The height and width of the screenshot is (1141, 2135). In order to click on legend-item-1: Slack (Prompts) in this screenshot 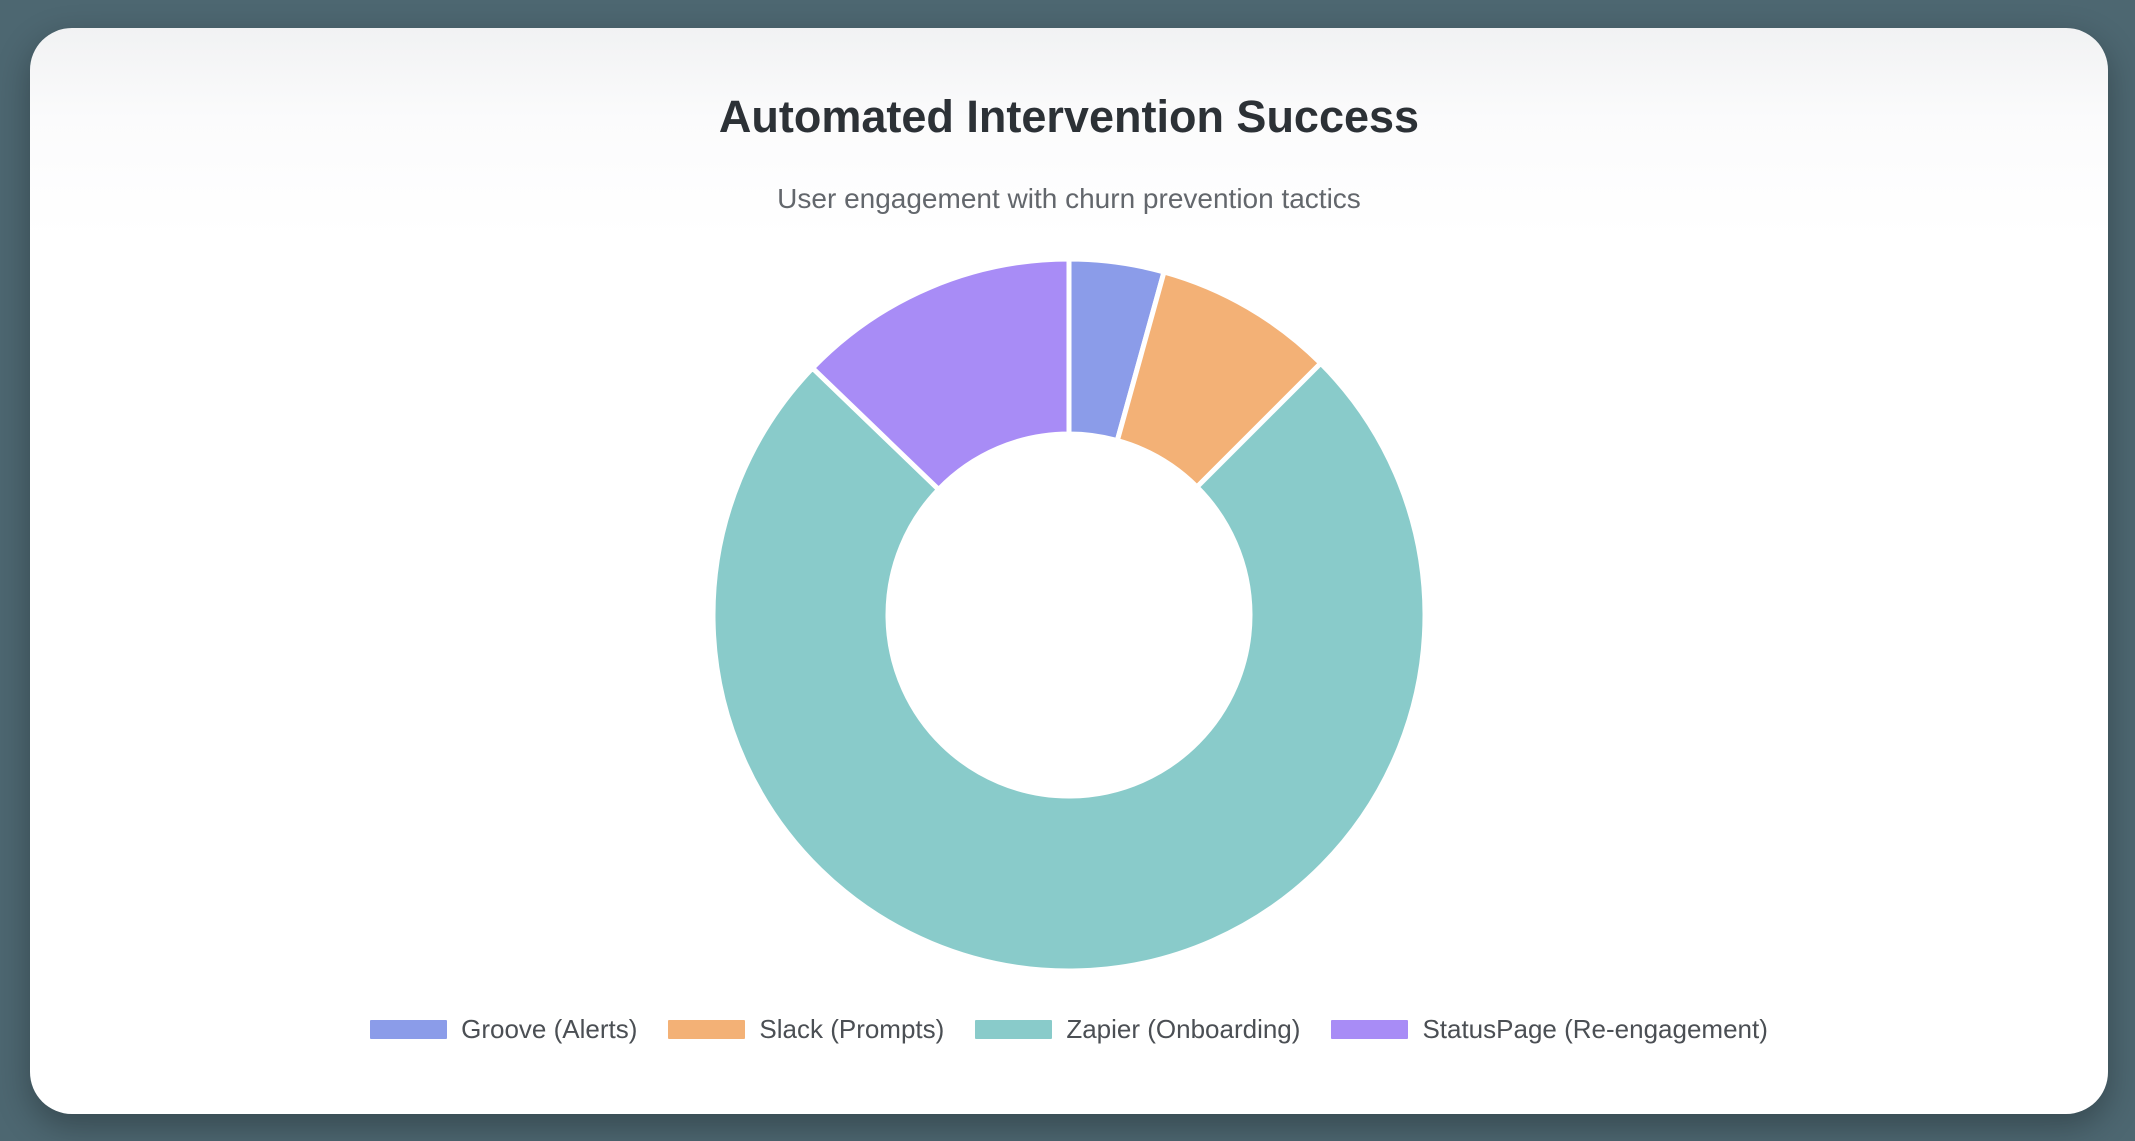, I will do `click(806, 1029)`.